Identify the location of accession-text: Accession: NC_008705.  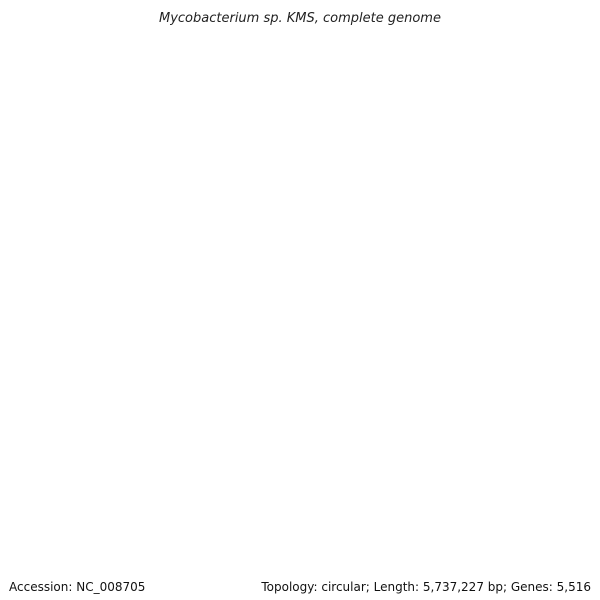
(77, 587).